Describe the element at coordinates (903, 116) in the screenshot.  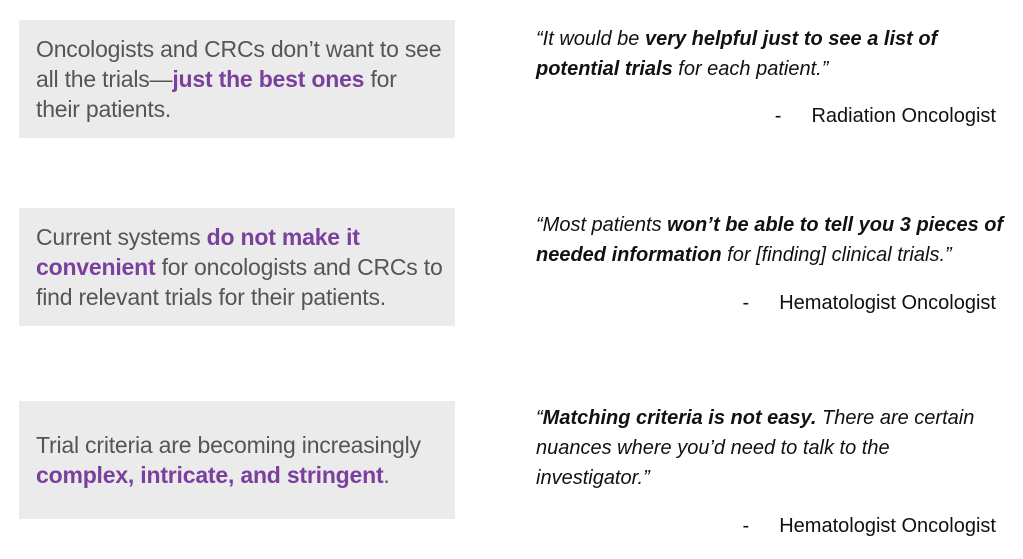
I see `attribution-name: Radiation Oncologist` at that location.